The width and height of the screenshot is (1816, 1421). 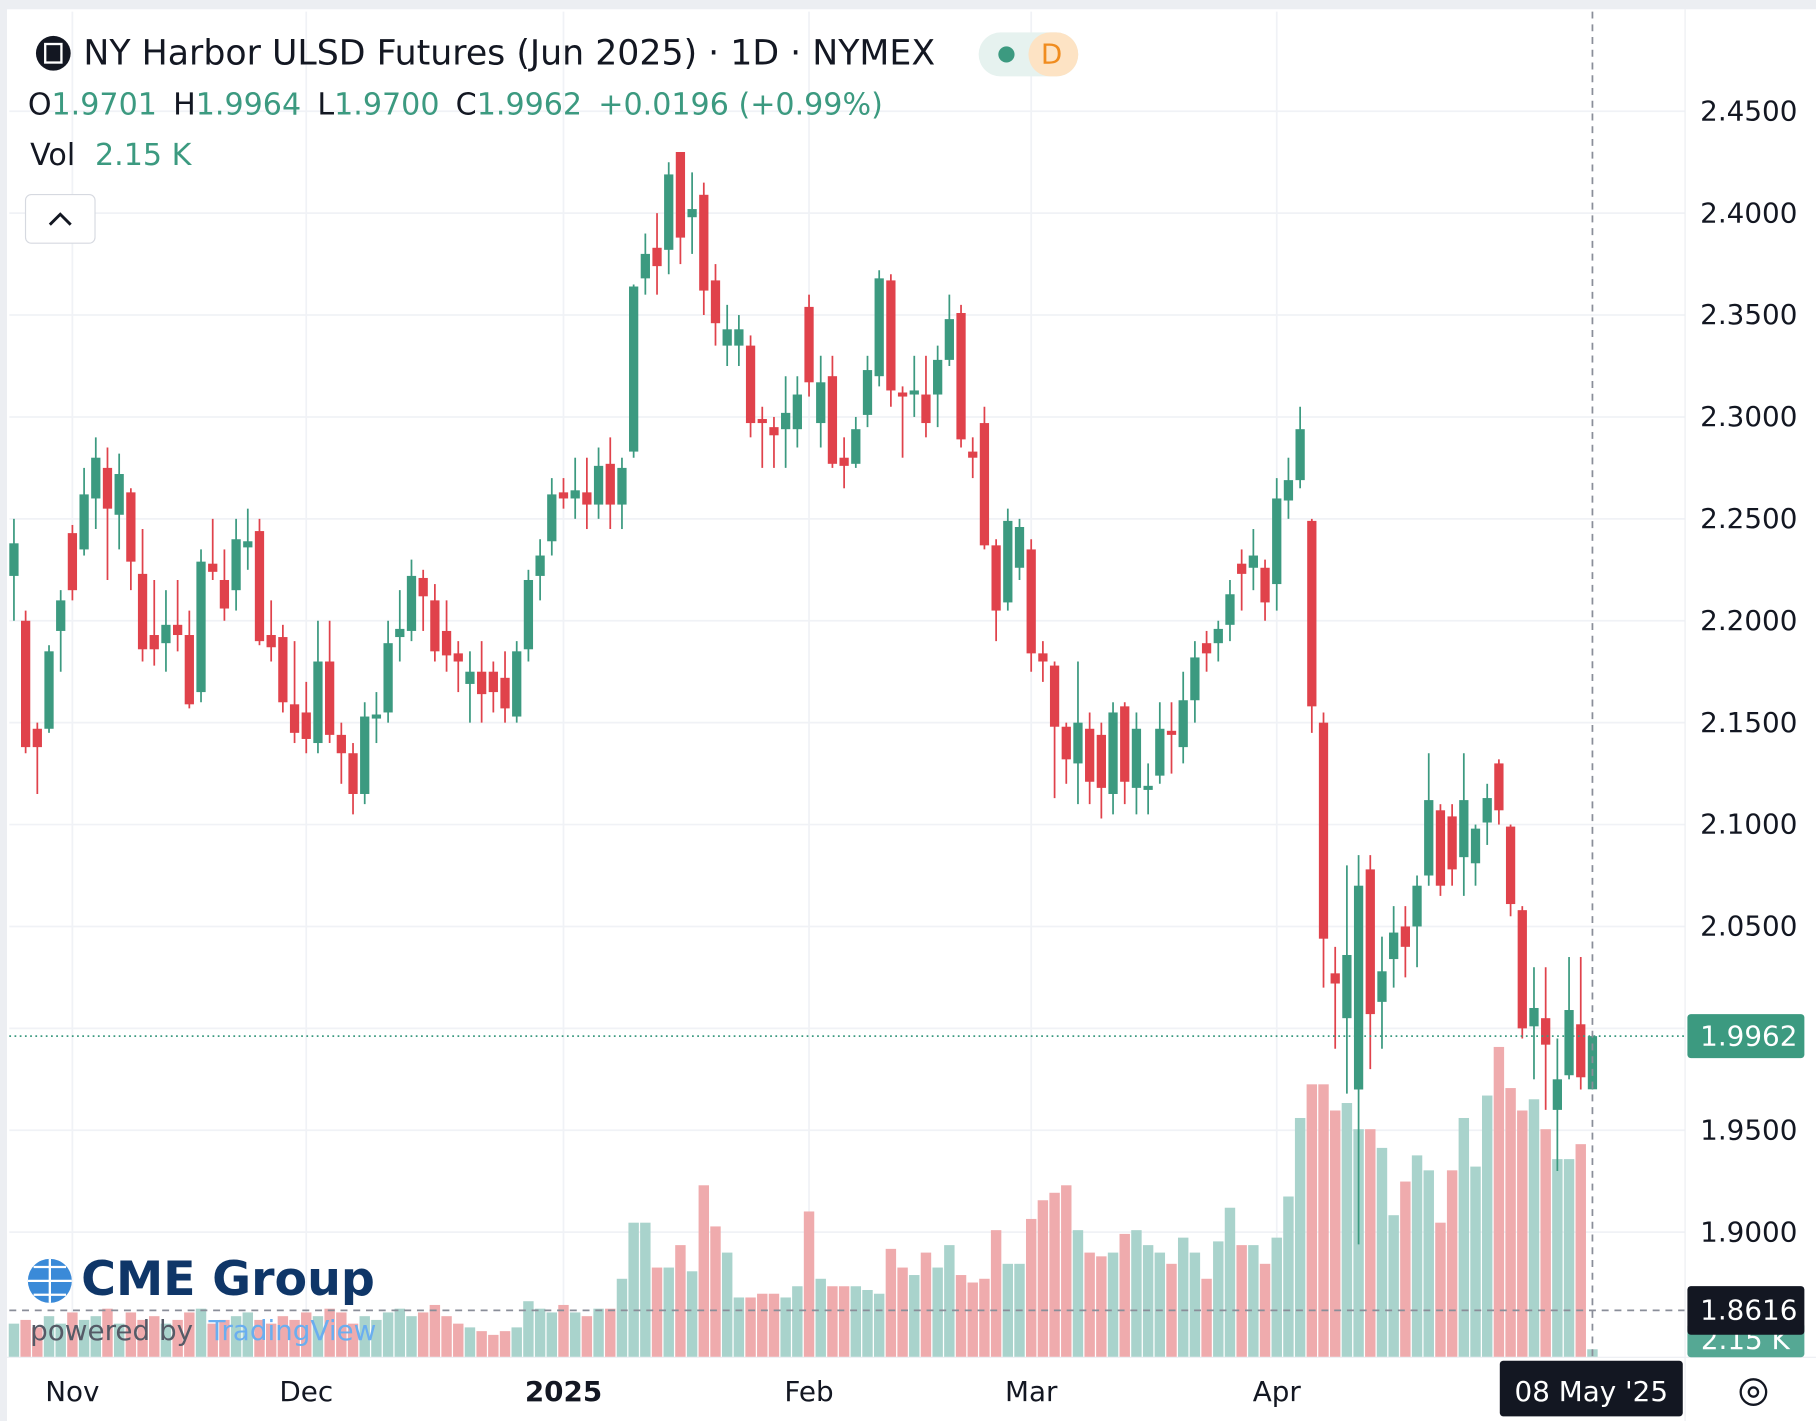 What do you see at coordinates (808, 1391) in the screenshot?
I see `x-tick-label: Feb` at bounding box center [808, 1391].